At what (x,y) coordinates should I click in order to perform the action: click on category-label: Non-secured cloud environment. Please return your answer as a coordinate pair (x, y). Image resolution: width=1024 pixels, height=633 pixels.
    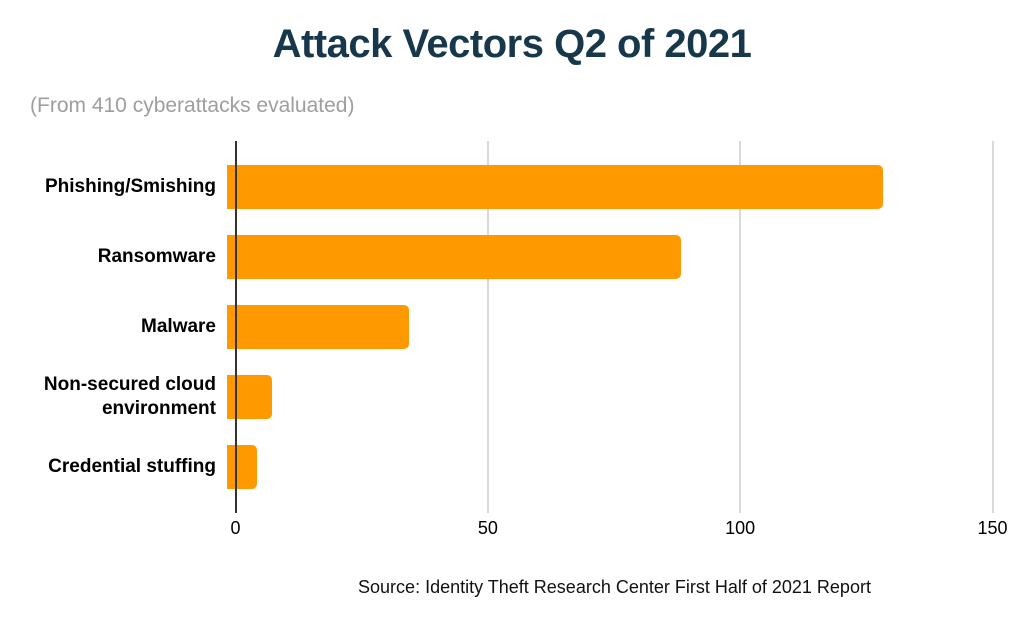
    Looking at the image, I should click on (129, 396).